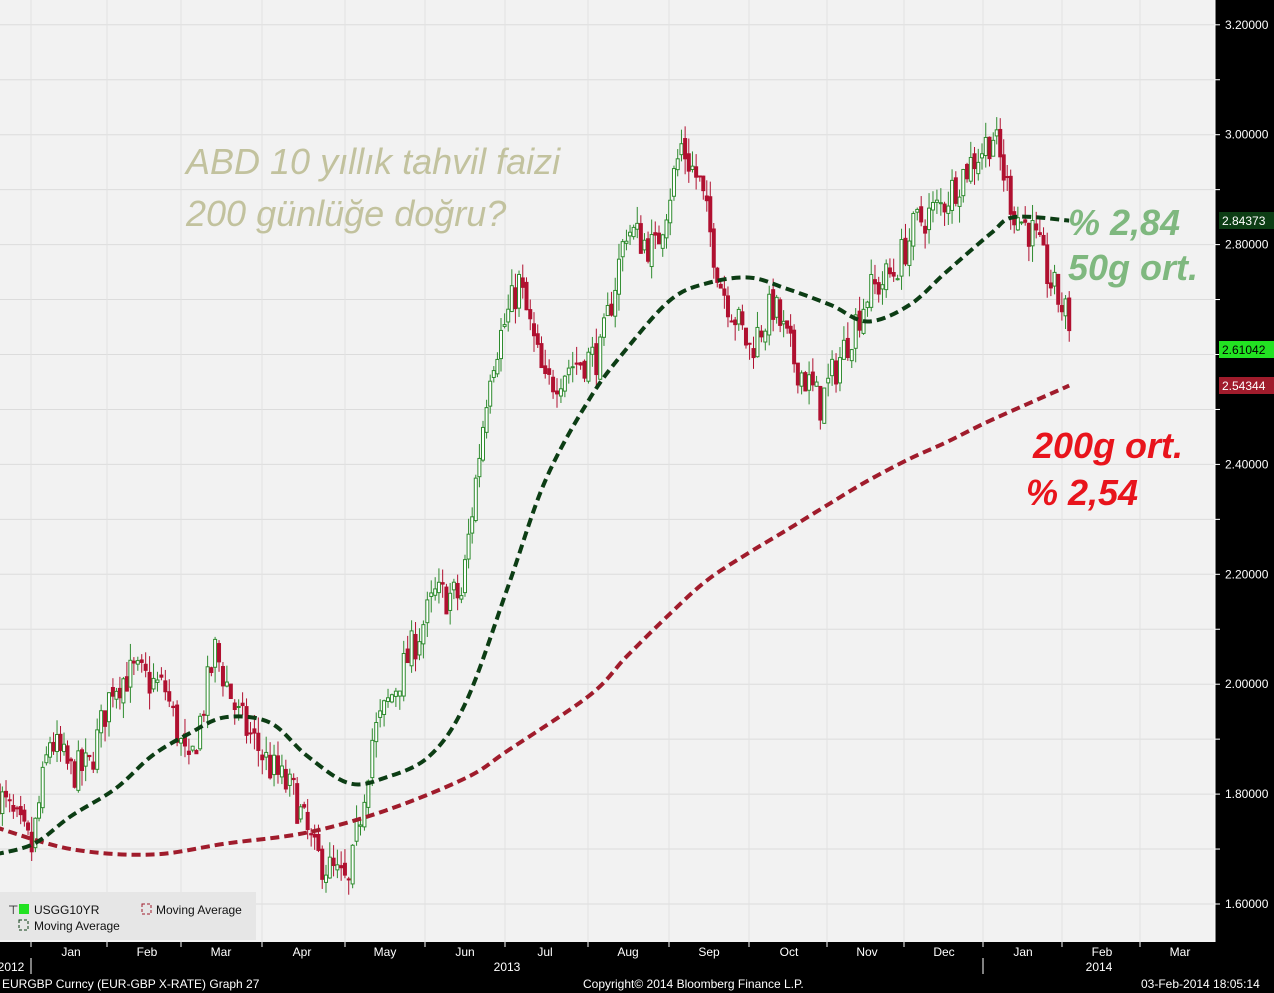 This screenshot has width=1274, height=993. Describe the element at coordinates (131, 984) in the screenshot. I see `footer-security: EURGBP Curncy (EUR-GBP X-RATE) Graph 27` at that location.